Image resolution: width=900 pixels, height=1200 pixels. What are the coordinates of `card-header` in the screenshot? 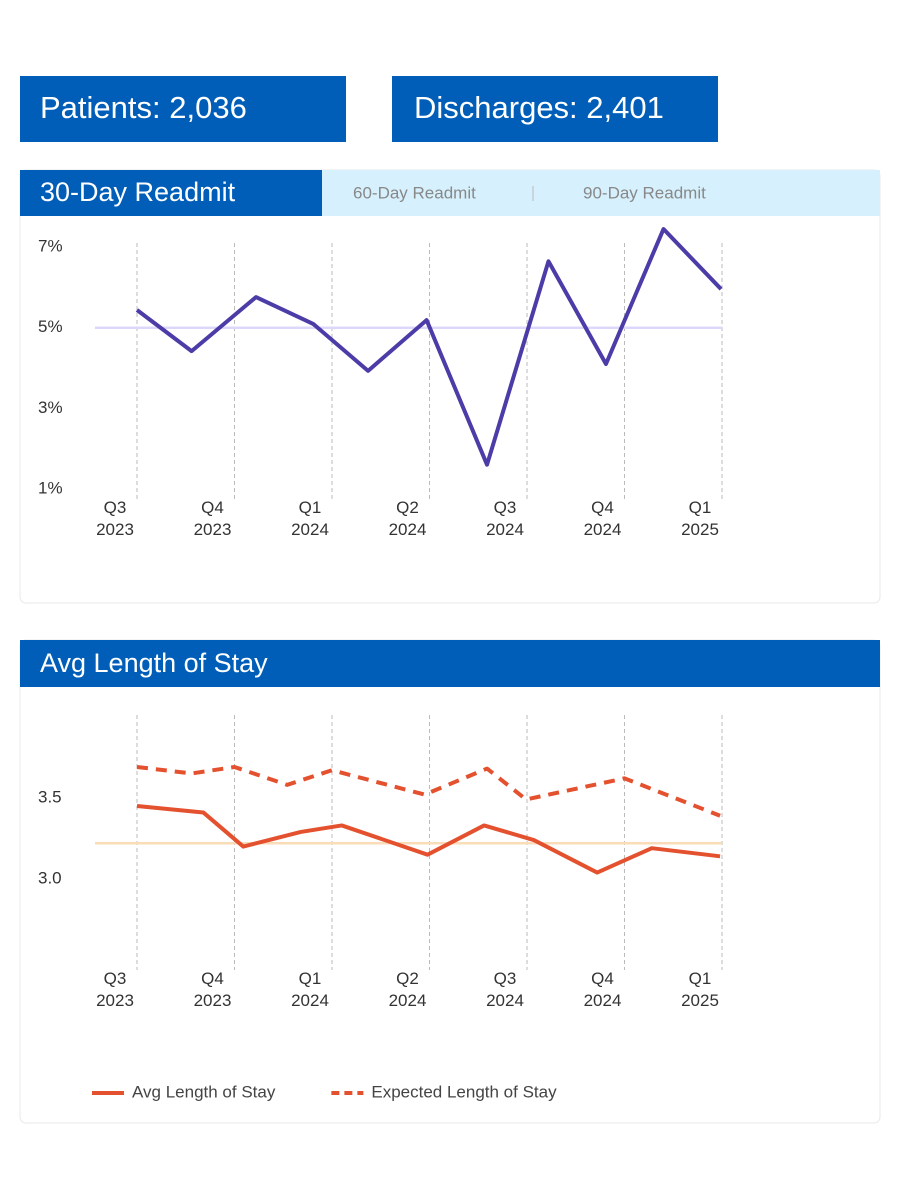 It's located at (450, 663).